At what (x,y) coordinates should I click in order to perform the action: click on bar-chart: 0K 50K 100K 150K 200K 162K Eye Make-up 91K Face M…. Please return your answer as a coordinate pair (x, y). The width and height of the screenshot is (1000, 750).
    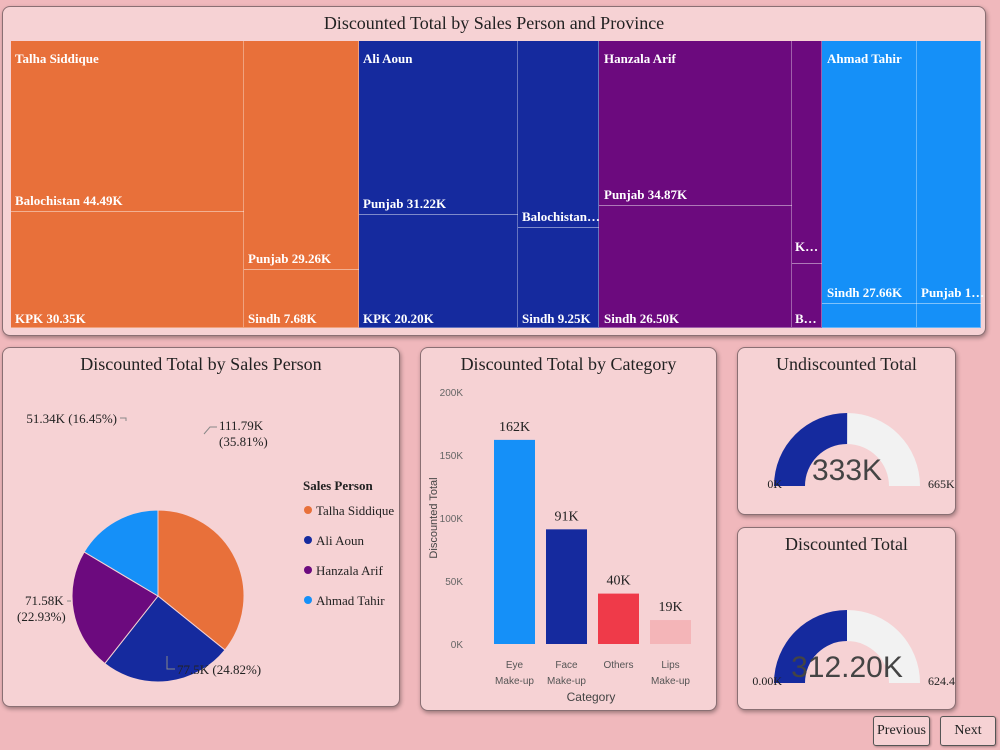
    Looking at the image, I should click on (559, 546).